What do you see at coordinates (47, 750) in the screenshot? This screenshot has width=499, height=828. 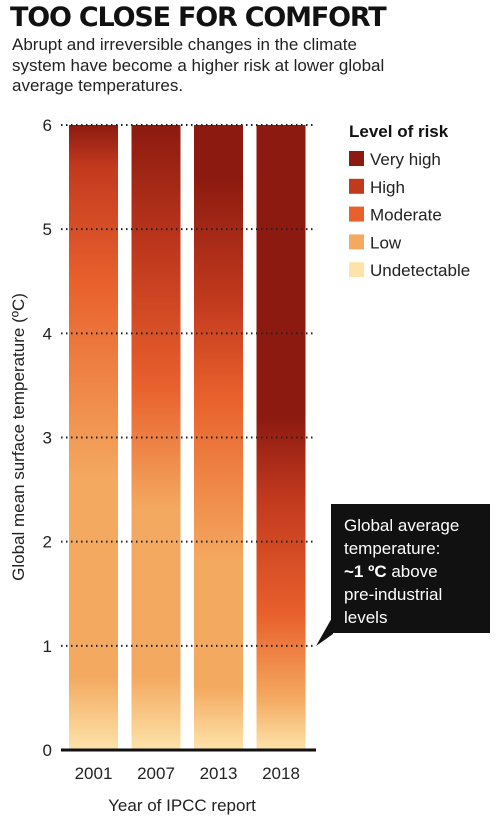 I see `y-tick-label-0: 0` at bounding box center [47, 750].